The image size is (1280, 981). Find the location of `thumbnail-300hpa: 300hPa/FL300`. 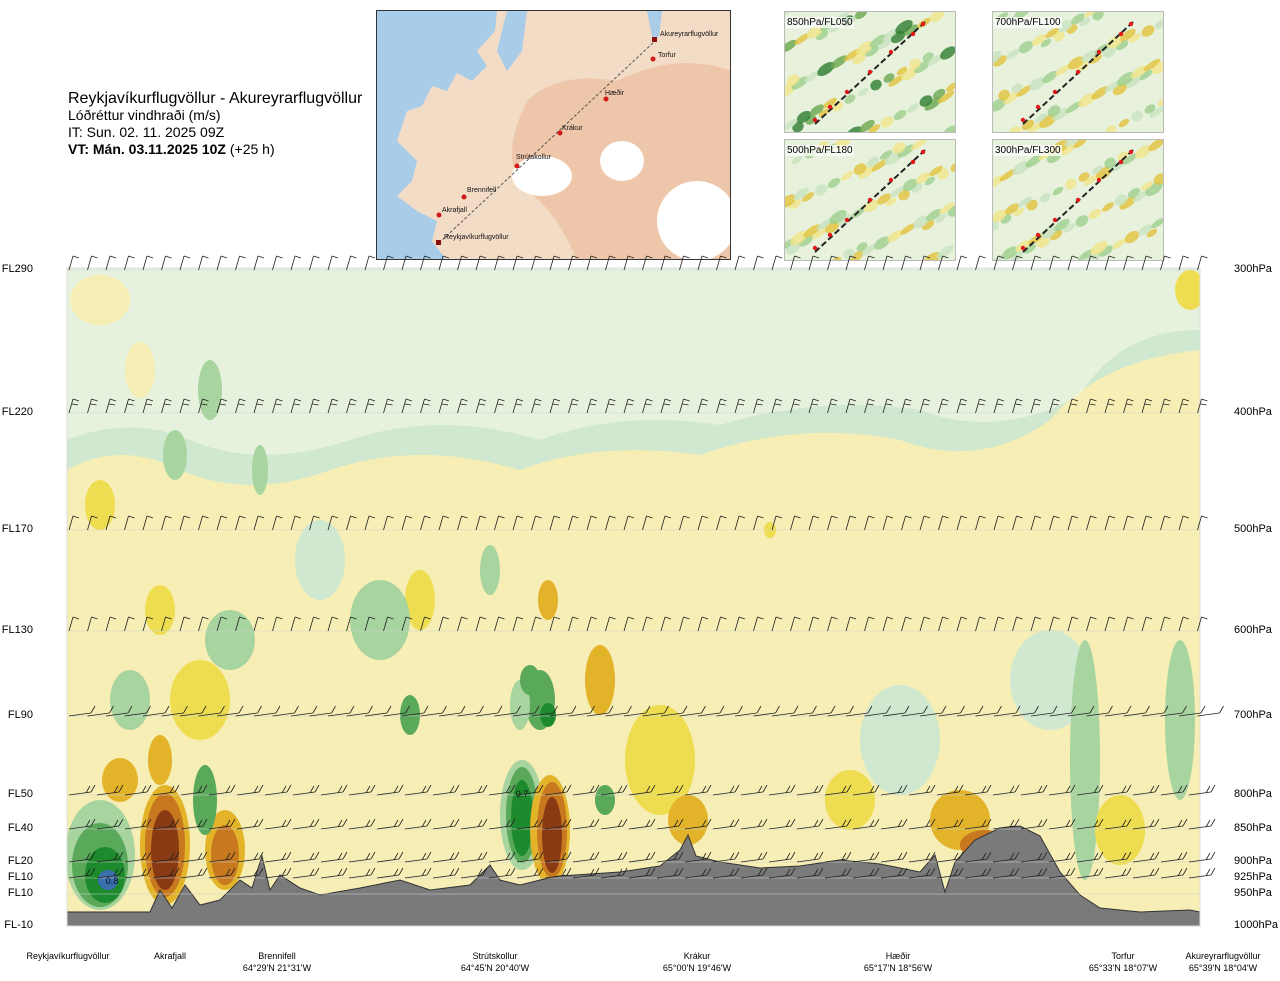

thumbnail-300hpa: 300hPa/FL300 is located at coordinates (1078, 200).